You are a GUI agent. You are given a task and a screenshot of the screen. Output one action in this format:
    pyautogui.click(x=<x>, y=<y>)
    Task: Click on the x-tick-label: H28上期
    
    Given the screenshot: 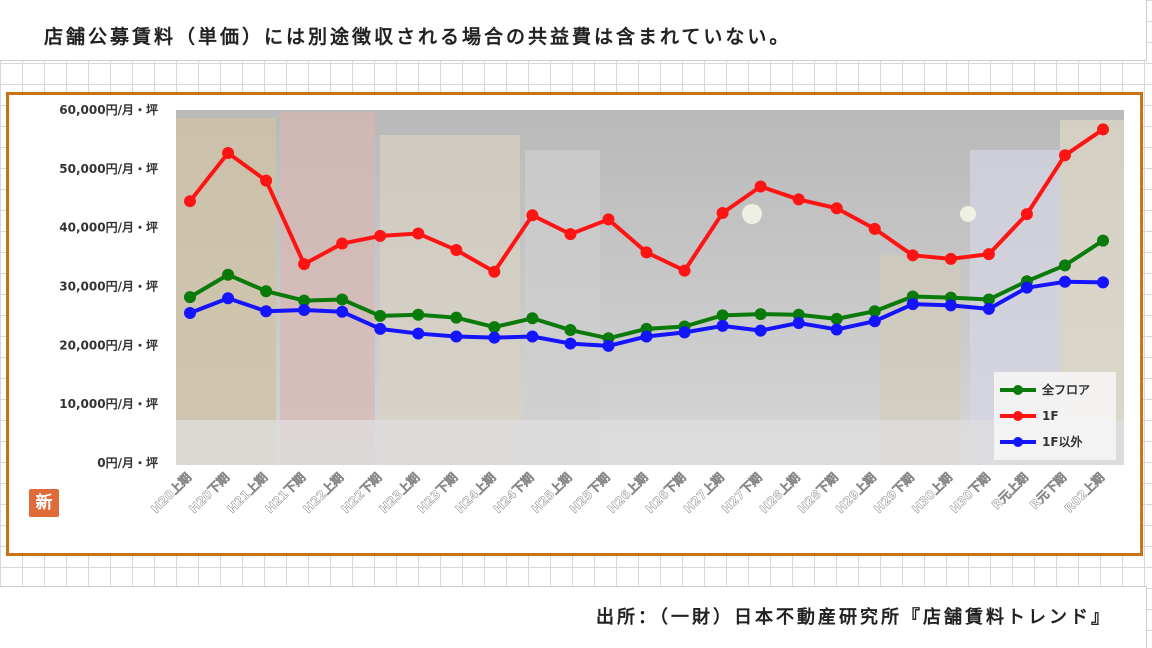 What is the action you would take?
    pyautogui.click(x=779, y=493)
    